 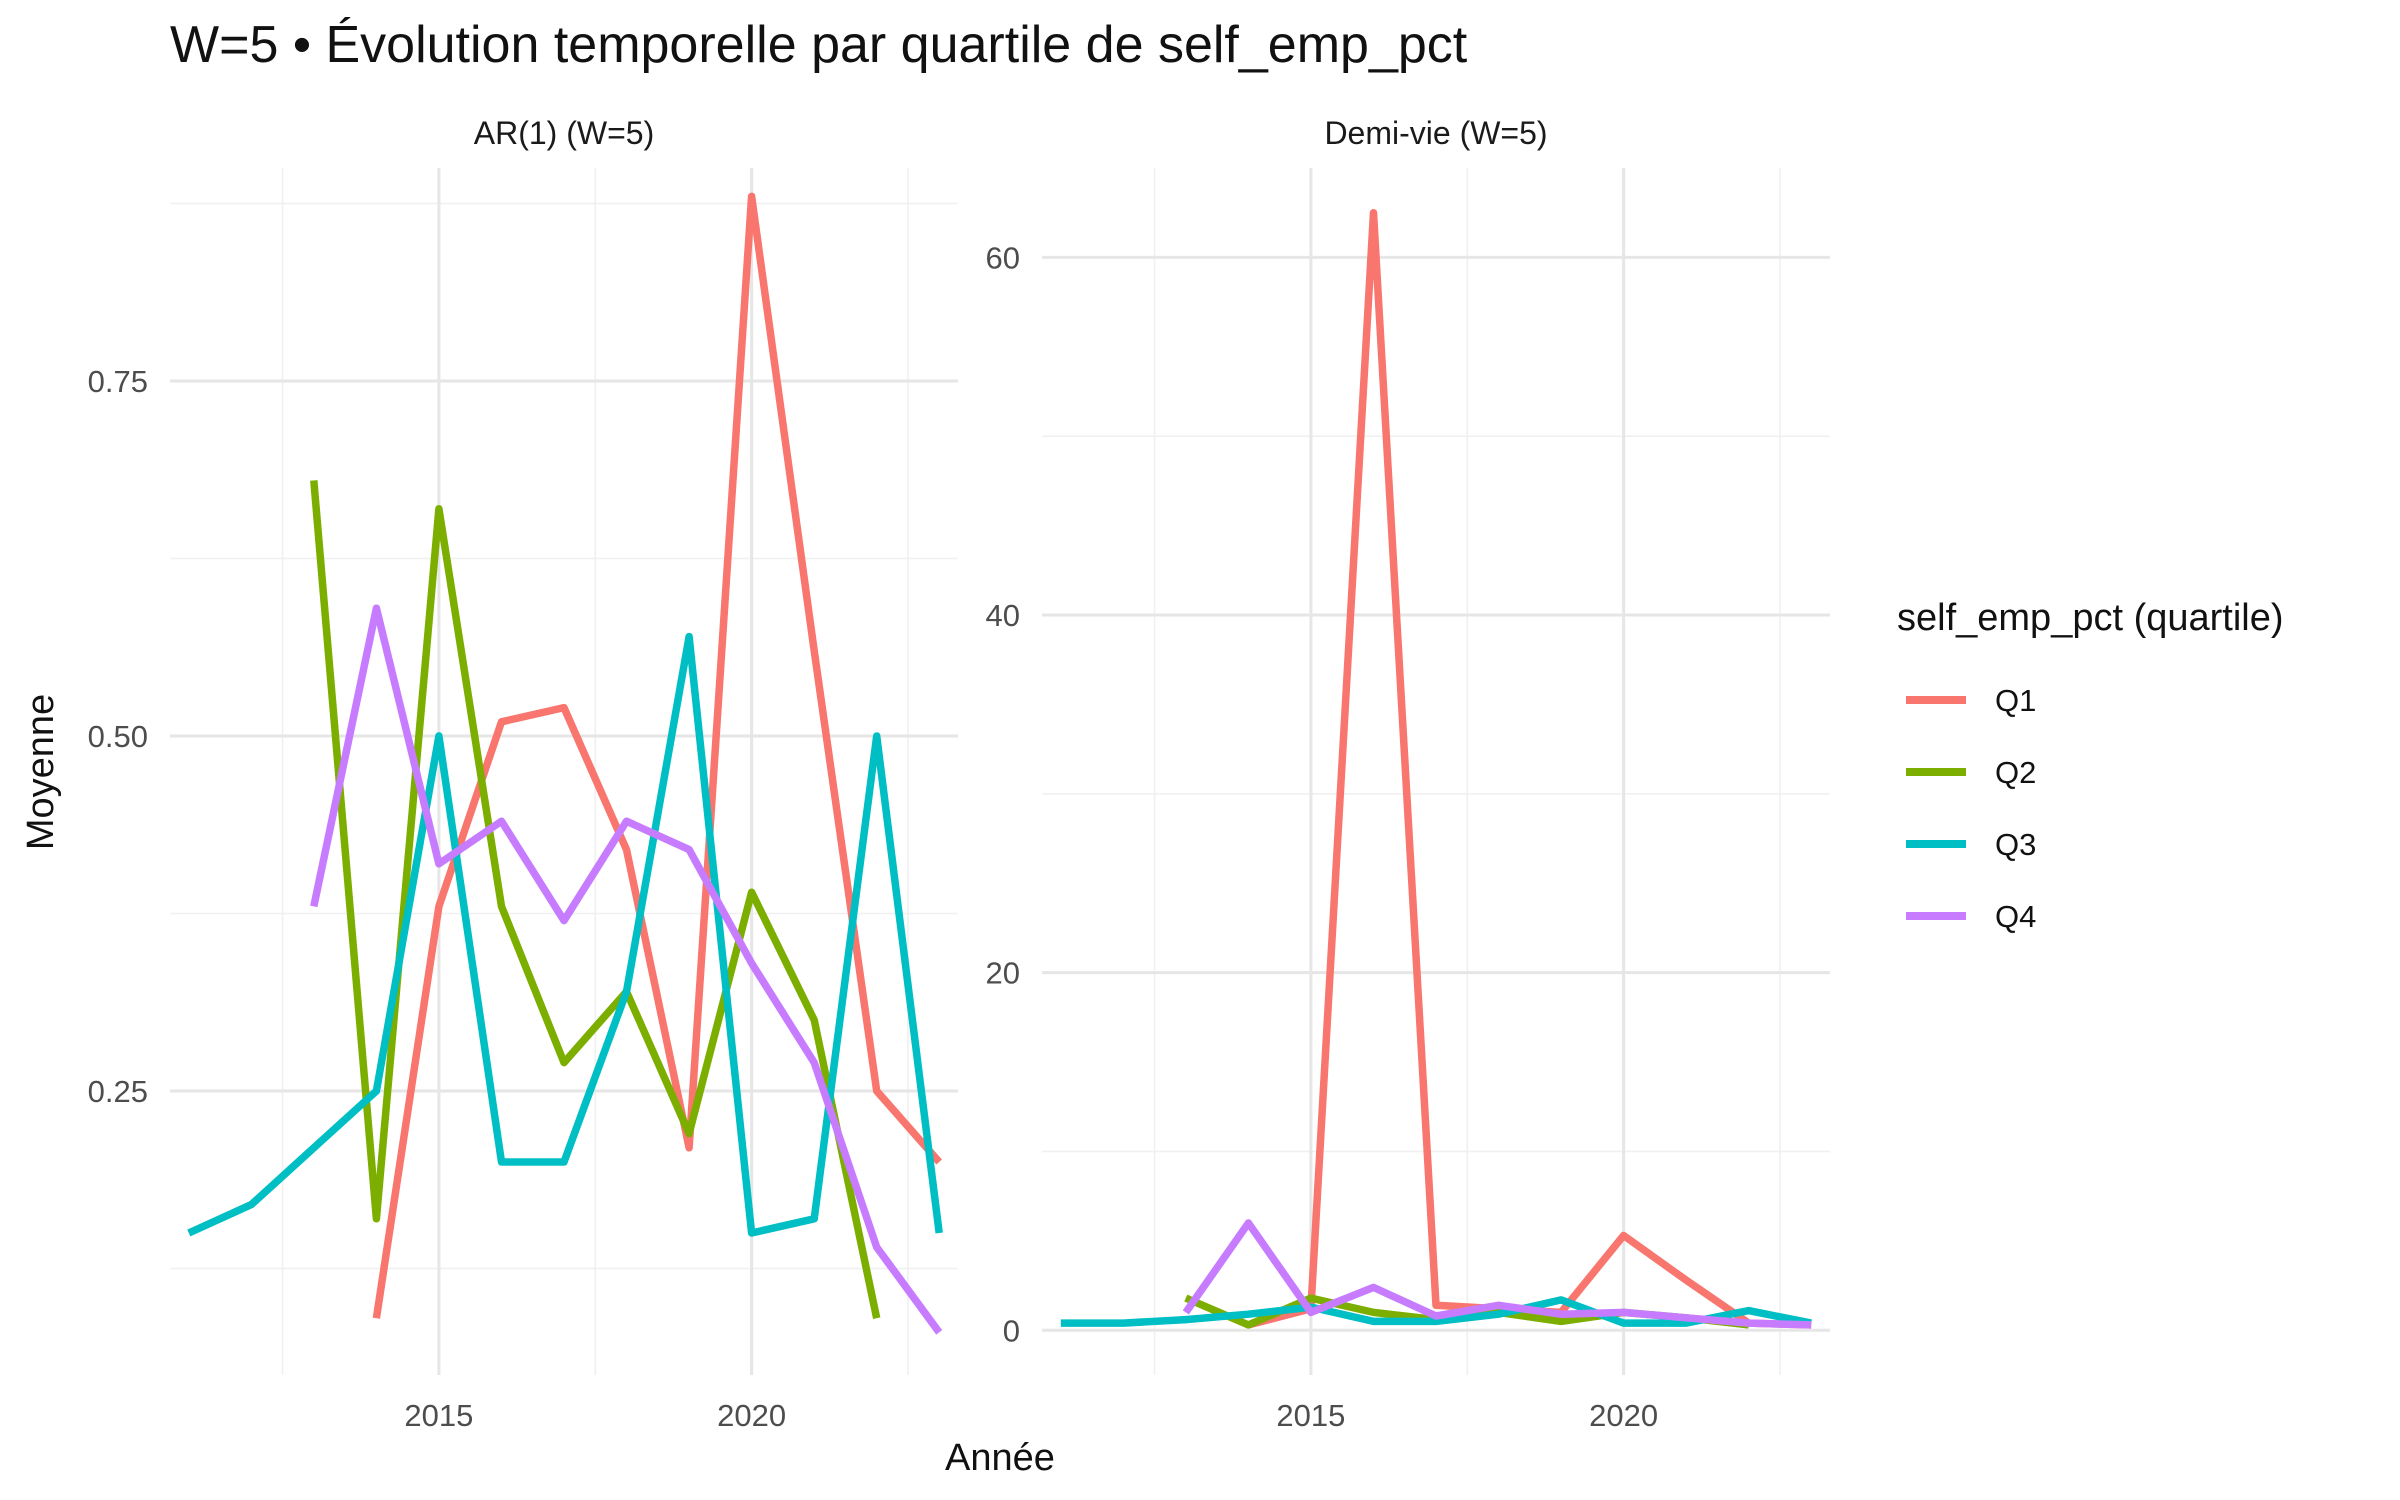 I want to click on legend-title: self_emp_pct (quartile), so click(x=2090, y=618).